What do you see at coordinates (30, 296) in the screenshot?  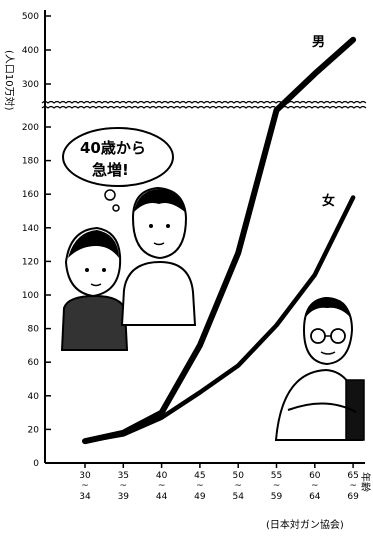 I see `y-tick-label: 100` at bounding box center [30, 296].